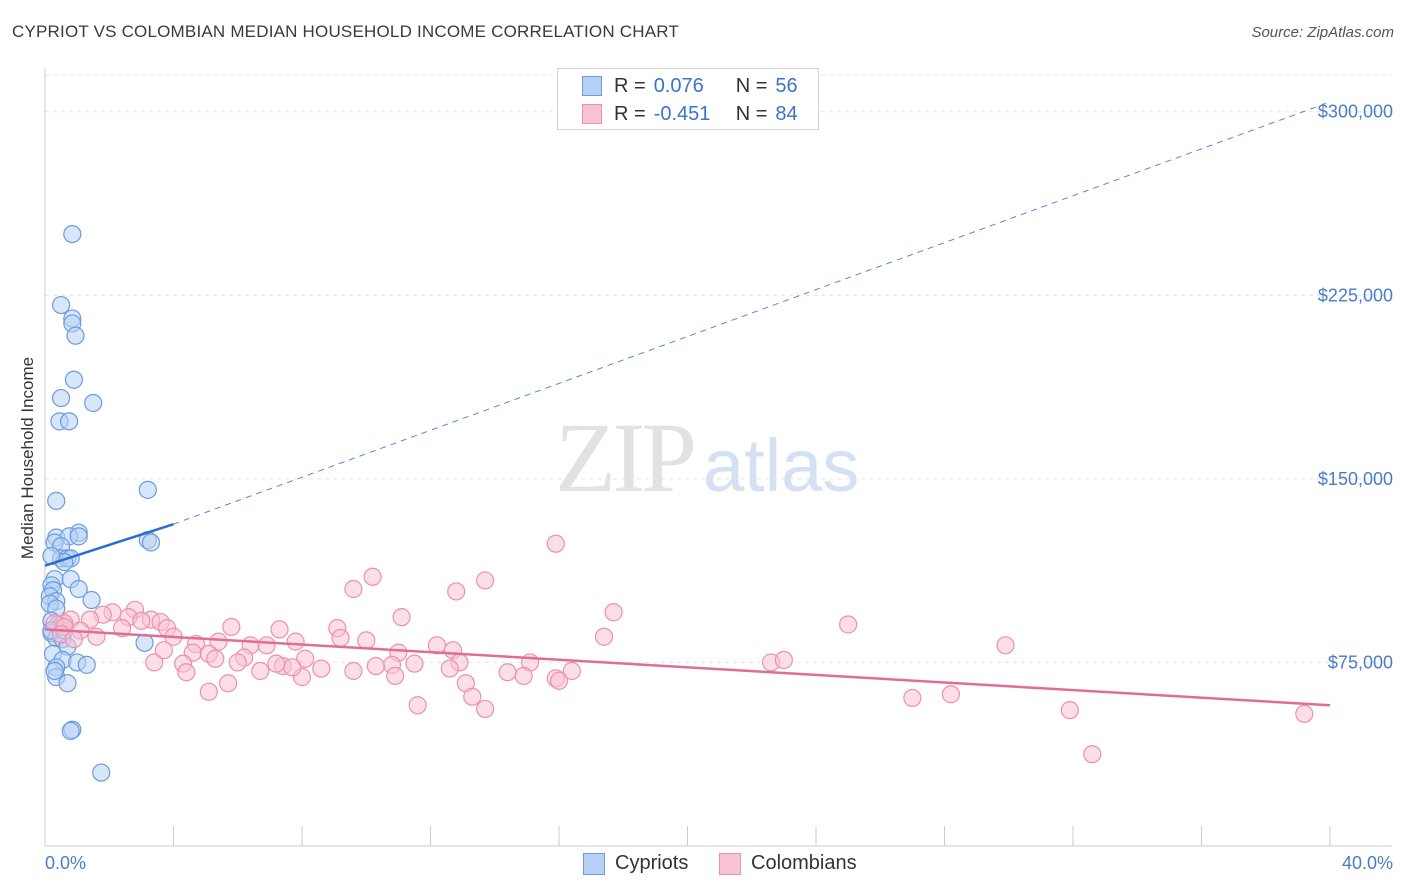  Describe the element at coordinates (786, 113) in the screenshot. I see `legend-n-value: 84` at that location.